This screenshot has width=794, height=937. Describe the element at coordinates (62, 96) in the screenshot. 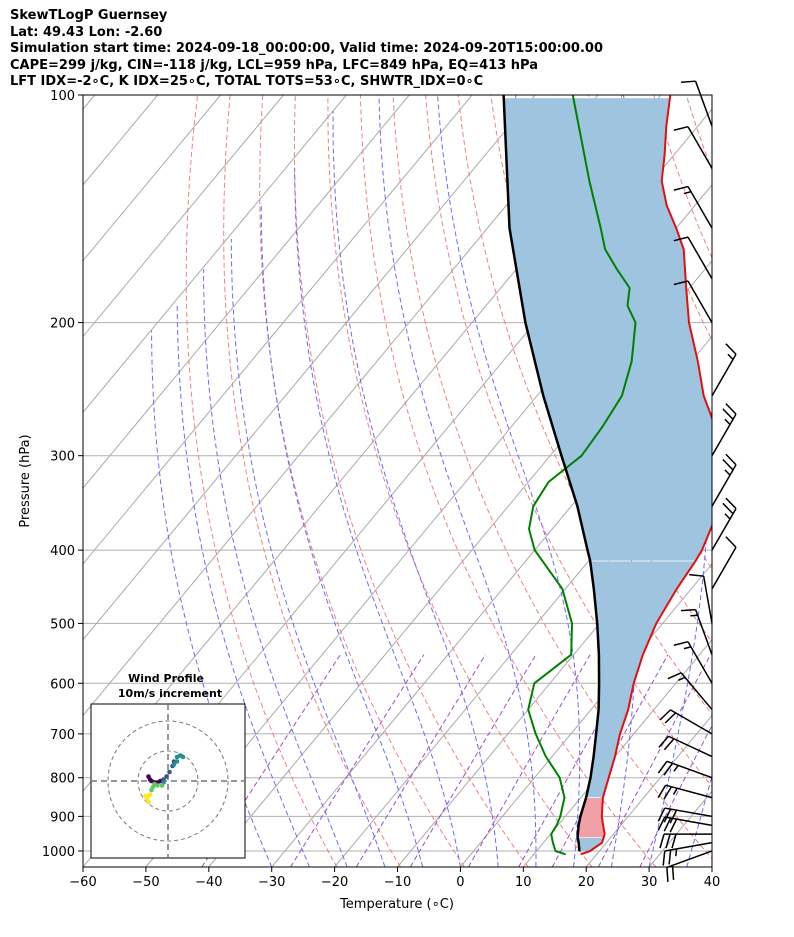

I see `y-tick-label: 100` at that location.